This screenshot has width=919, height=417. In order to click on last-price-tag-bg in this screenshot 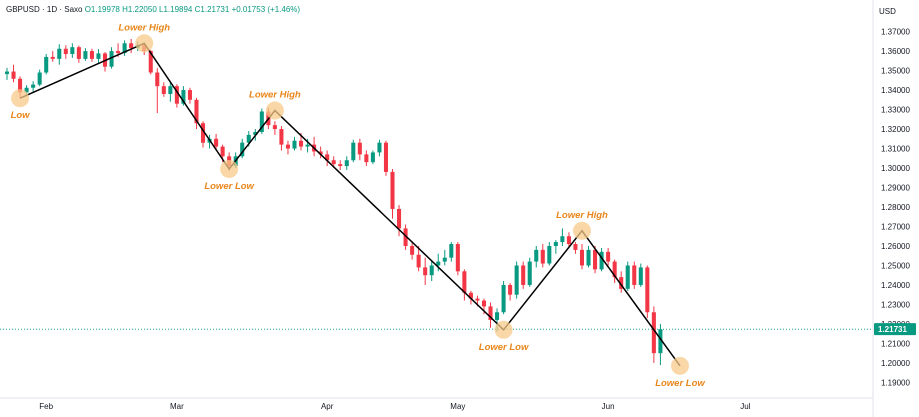, I will do `click(895, 329)`.